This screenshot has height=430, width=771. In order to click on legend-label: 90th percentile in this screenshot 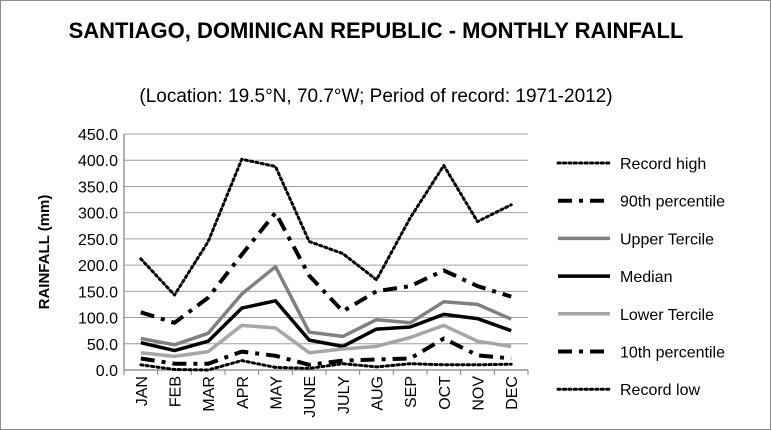, I will do `click(672, 202)`.